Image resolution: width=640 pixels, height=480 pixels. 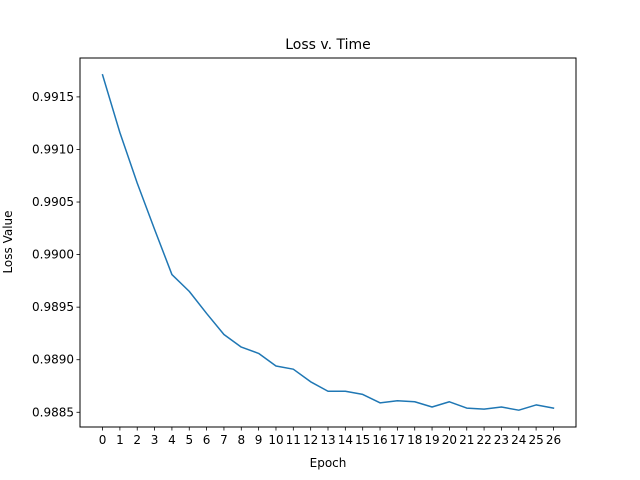 What do you see at coordinates (53, 360) in the screenshot?
I see `y-tick-label: 0.9890` at bounding box center [53, 360].